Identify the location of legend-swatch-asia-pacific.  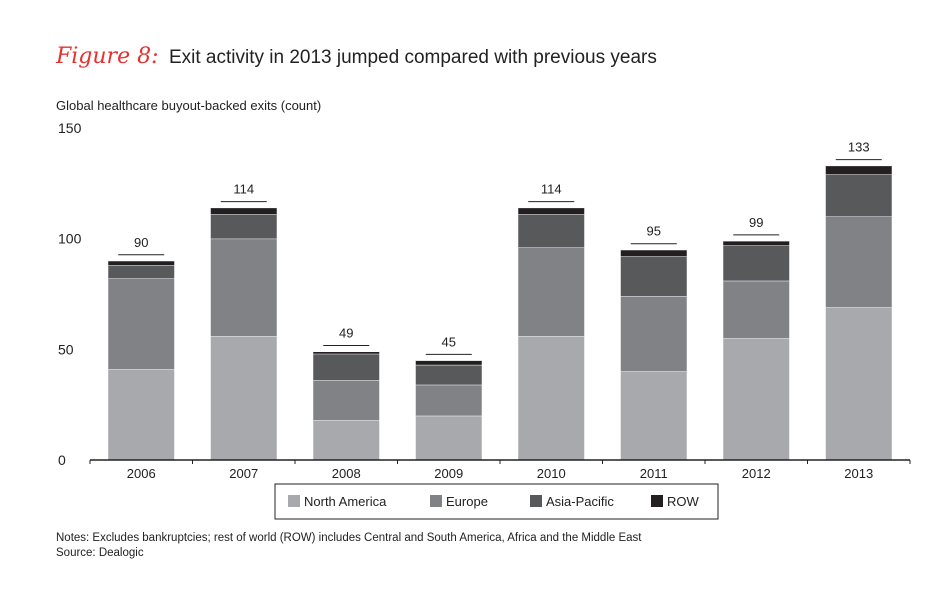
(536, 501).